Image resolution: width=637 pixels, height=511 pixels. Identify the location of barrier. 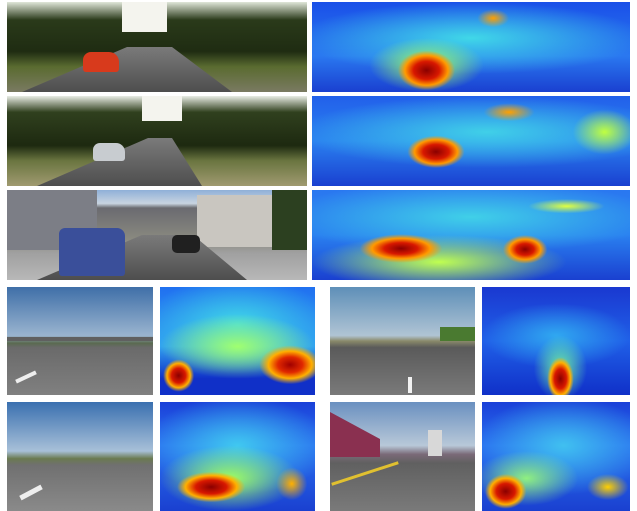
(80, 339).